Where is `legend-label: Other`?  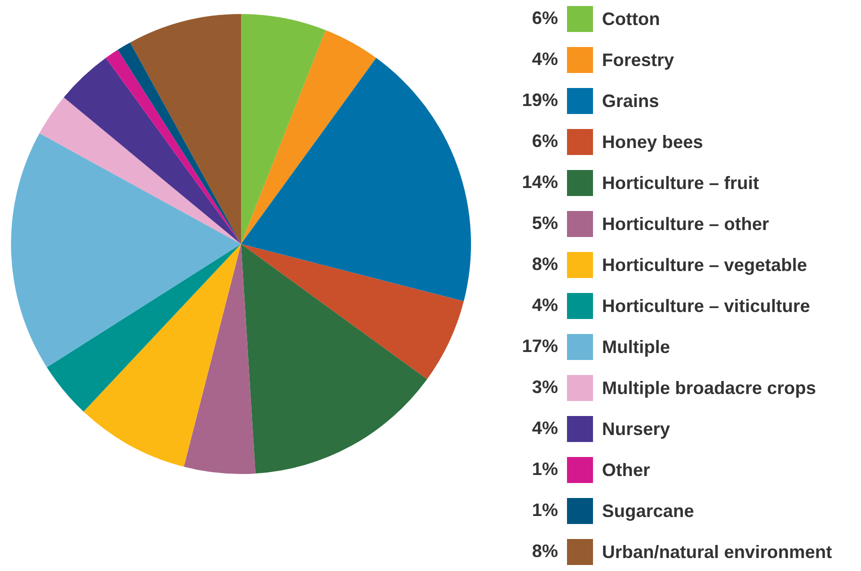
legend-label: Other is located at coordinates (626, 470).